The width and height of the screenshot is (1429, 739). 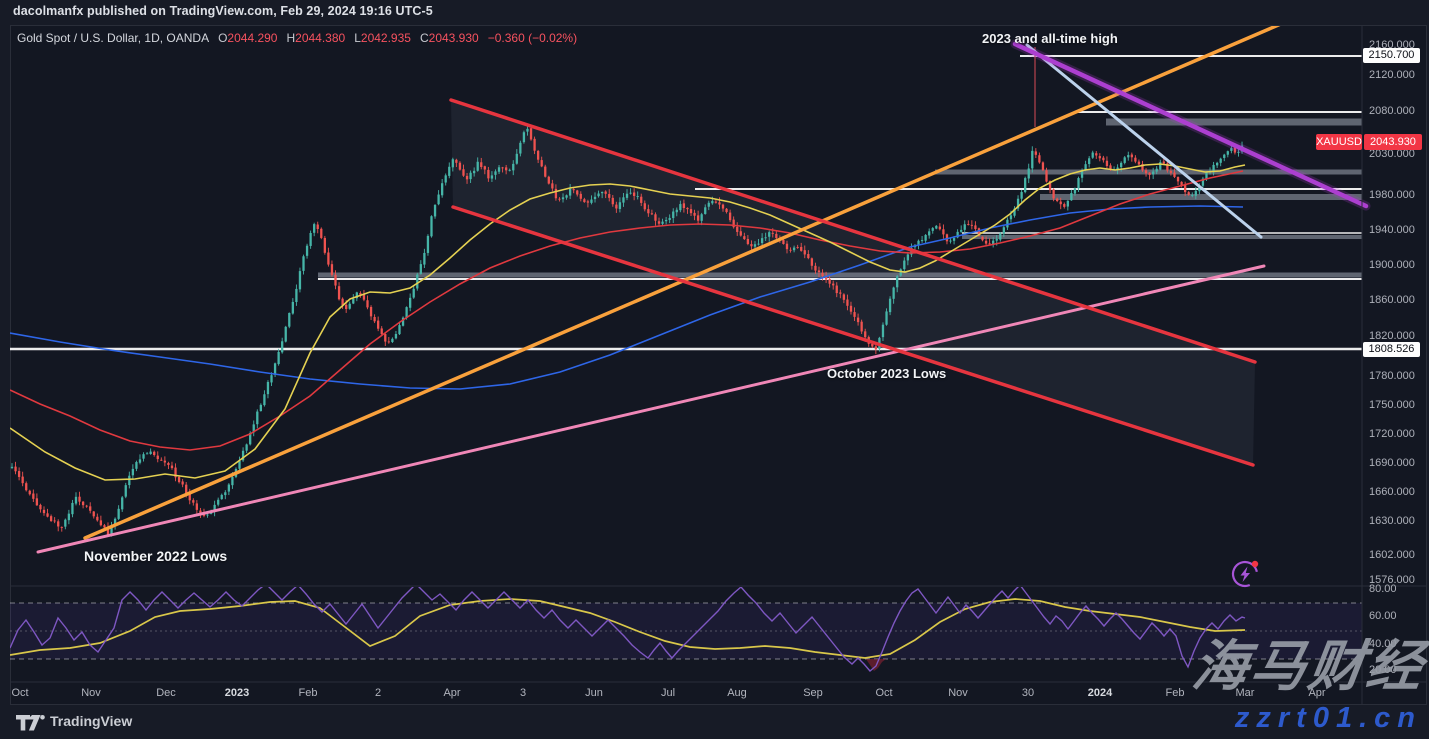 I want to click on price-tick: 1860.000, so click(x=1392, y=300).